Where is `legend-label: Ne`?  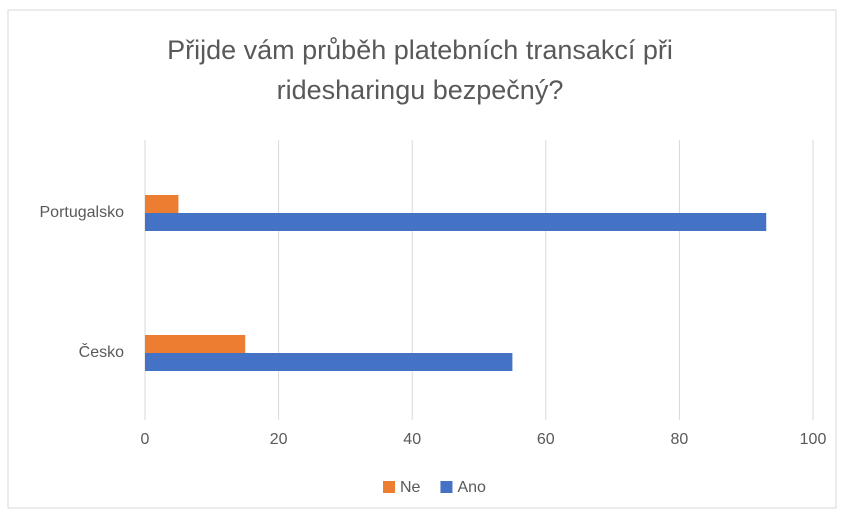 legend-label: Ne is located at coordinates (410, 487).